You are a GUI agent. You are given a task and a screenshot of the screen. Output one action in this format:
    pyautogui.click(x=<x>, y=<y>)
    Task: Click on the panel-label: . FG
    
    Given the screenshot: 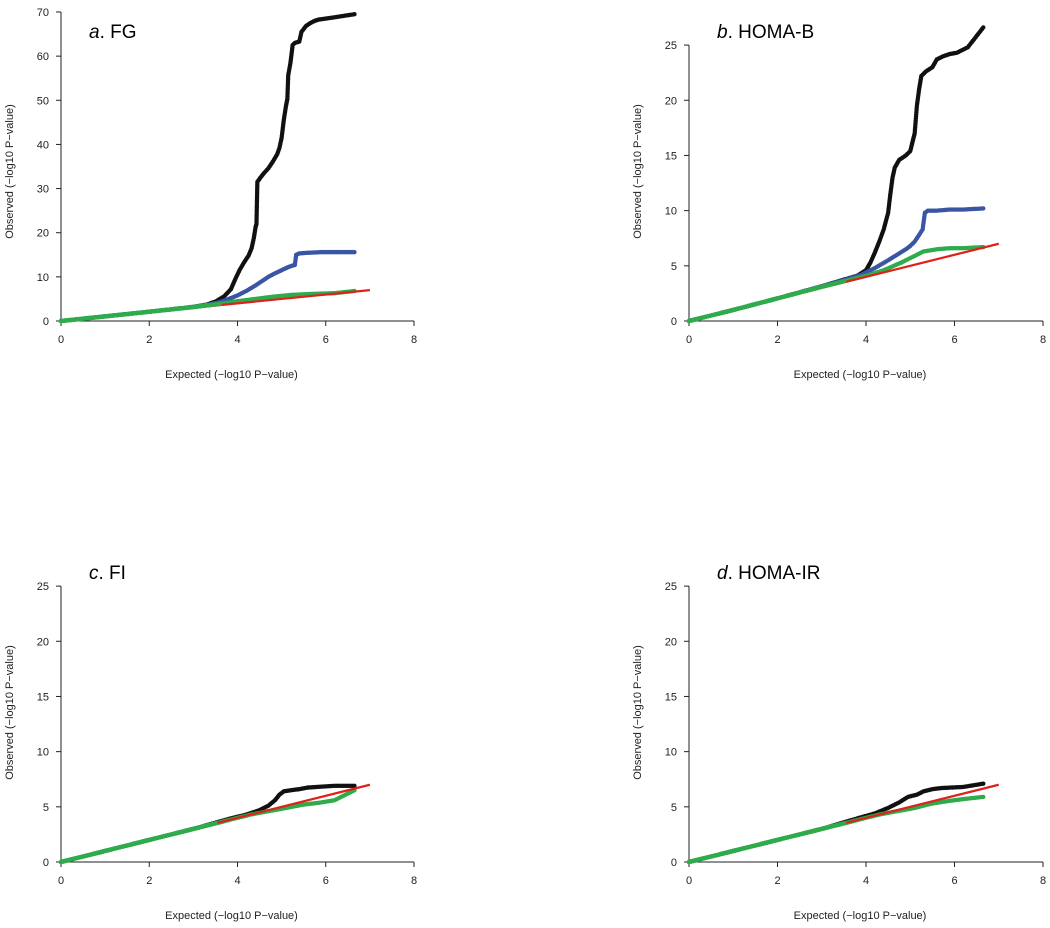 What is the action you would take?
    pyautogui.click(x=118, y=32)
    